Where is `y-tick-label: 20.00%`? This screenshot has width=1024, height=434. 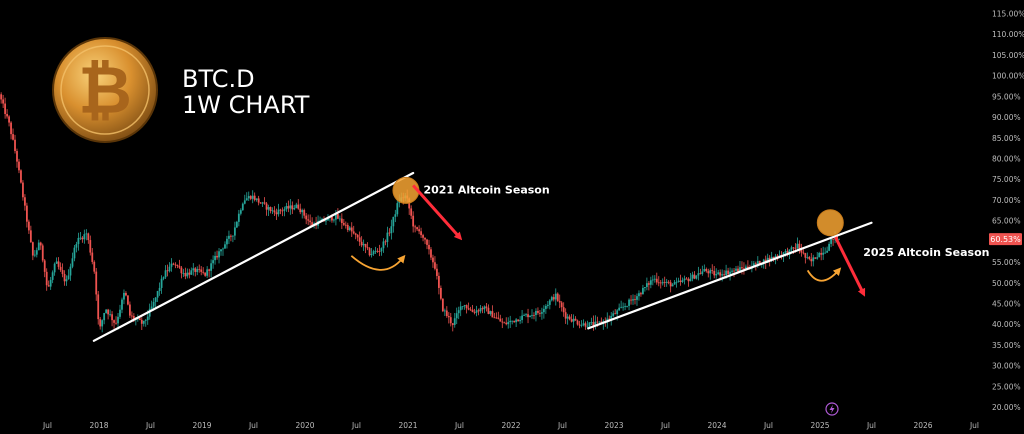
y-tick-label: 20.00% is located at coordinates (1006, 407).